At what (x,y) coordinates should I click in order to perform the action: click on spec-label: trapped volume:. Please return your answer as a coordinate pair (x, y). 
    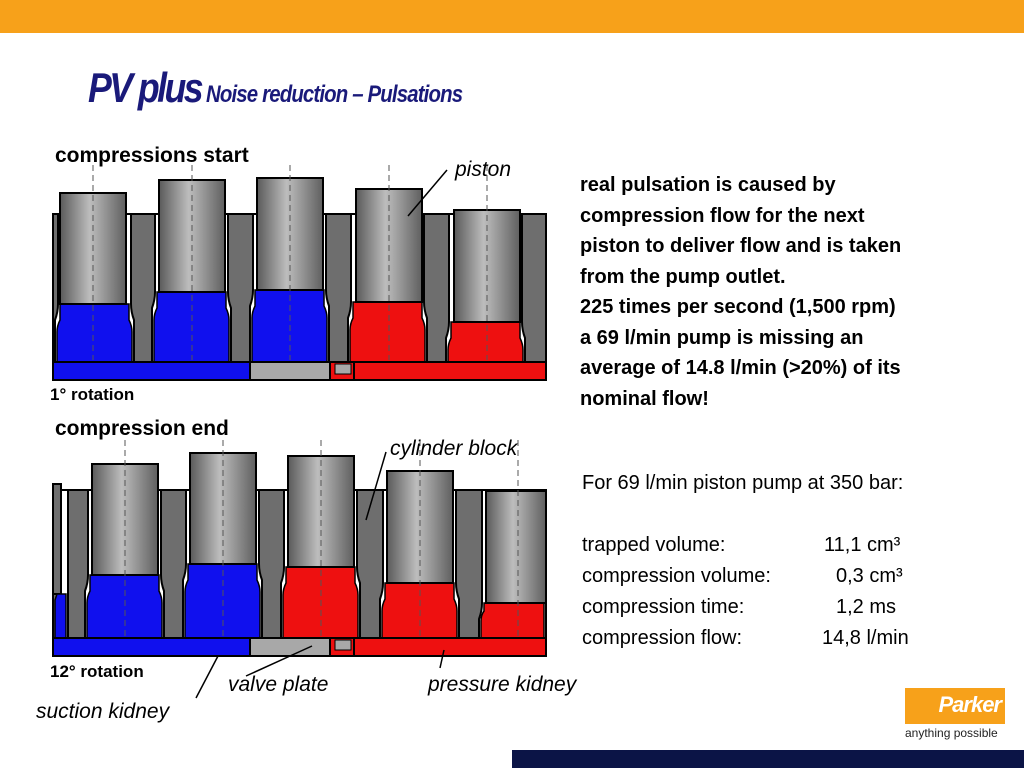
    Looking at the image, I should click on (654, 545).